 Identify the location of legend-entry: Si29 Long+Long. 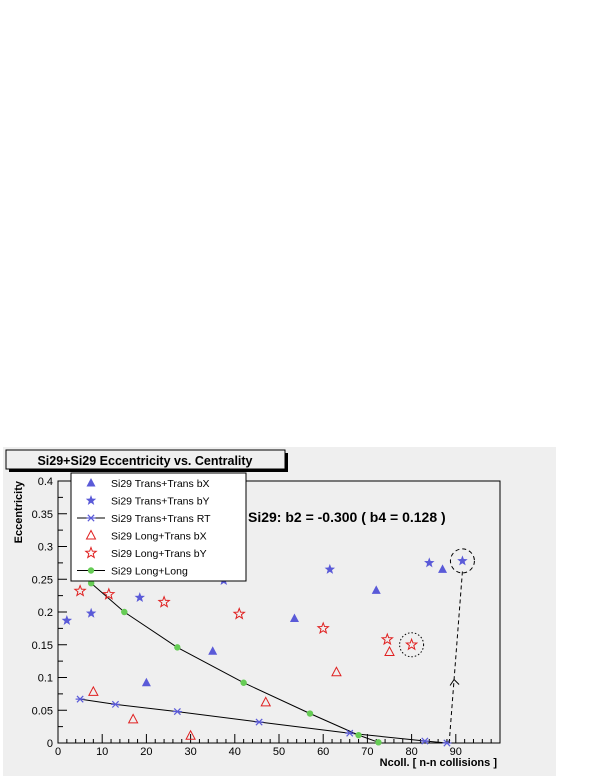
(132, 572).